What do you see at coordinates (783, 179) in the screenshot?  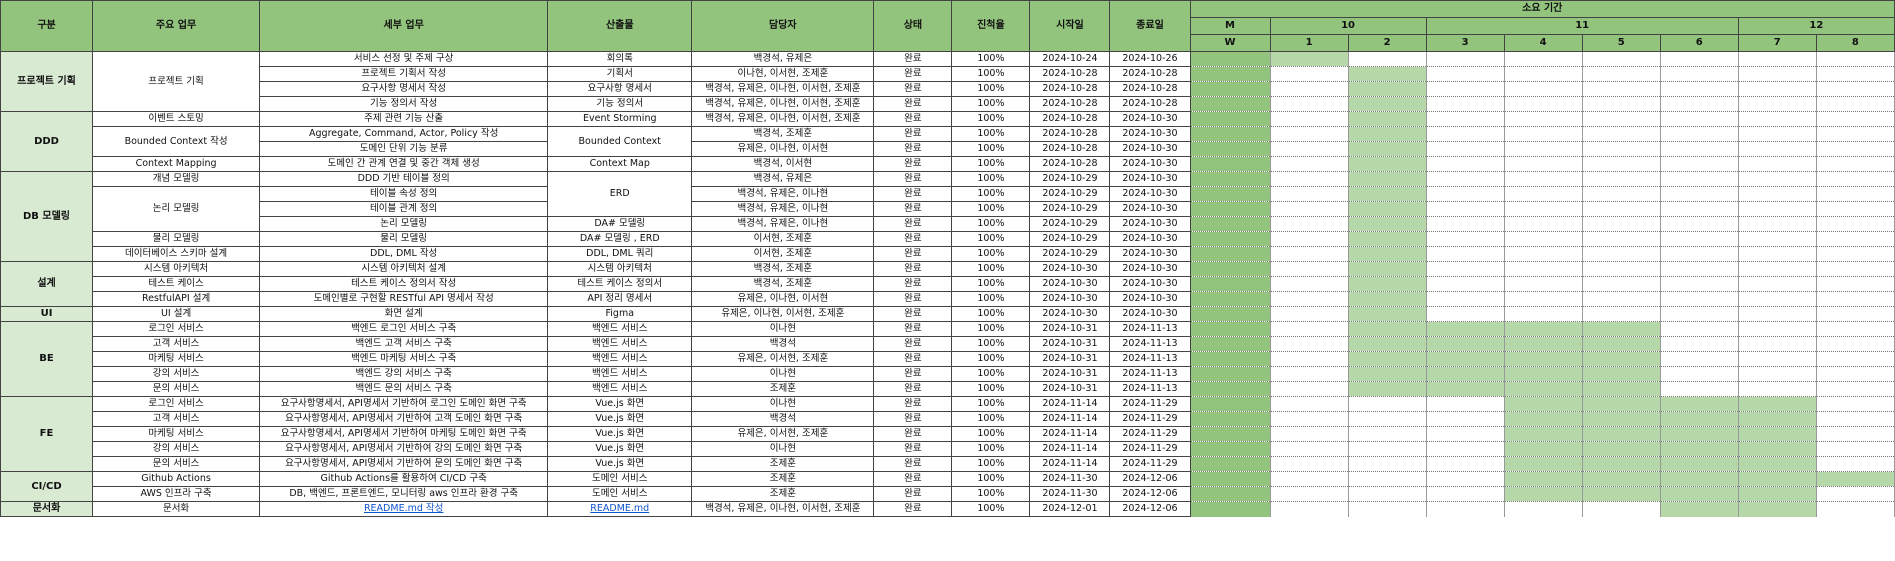 I see `assignee-cell: 백경석, 유제은` at bounding box center [783, 179].